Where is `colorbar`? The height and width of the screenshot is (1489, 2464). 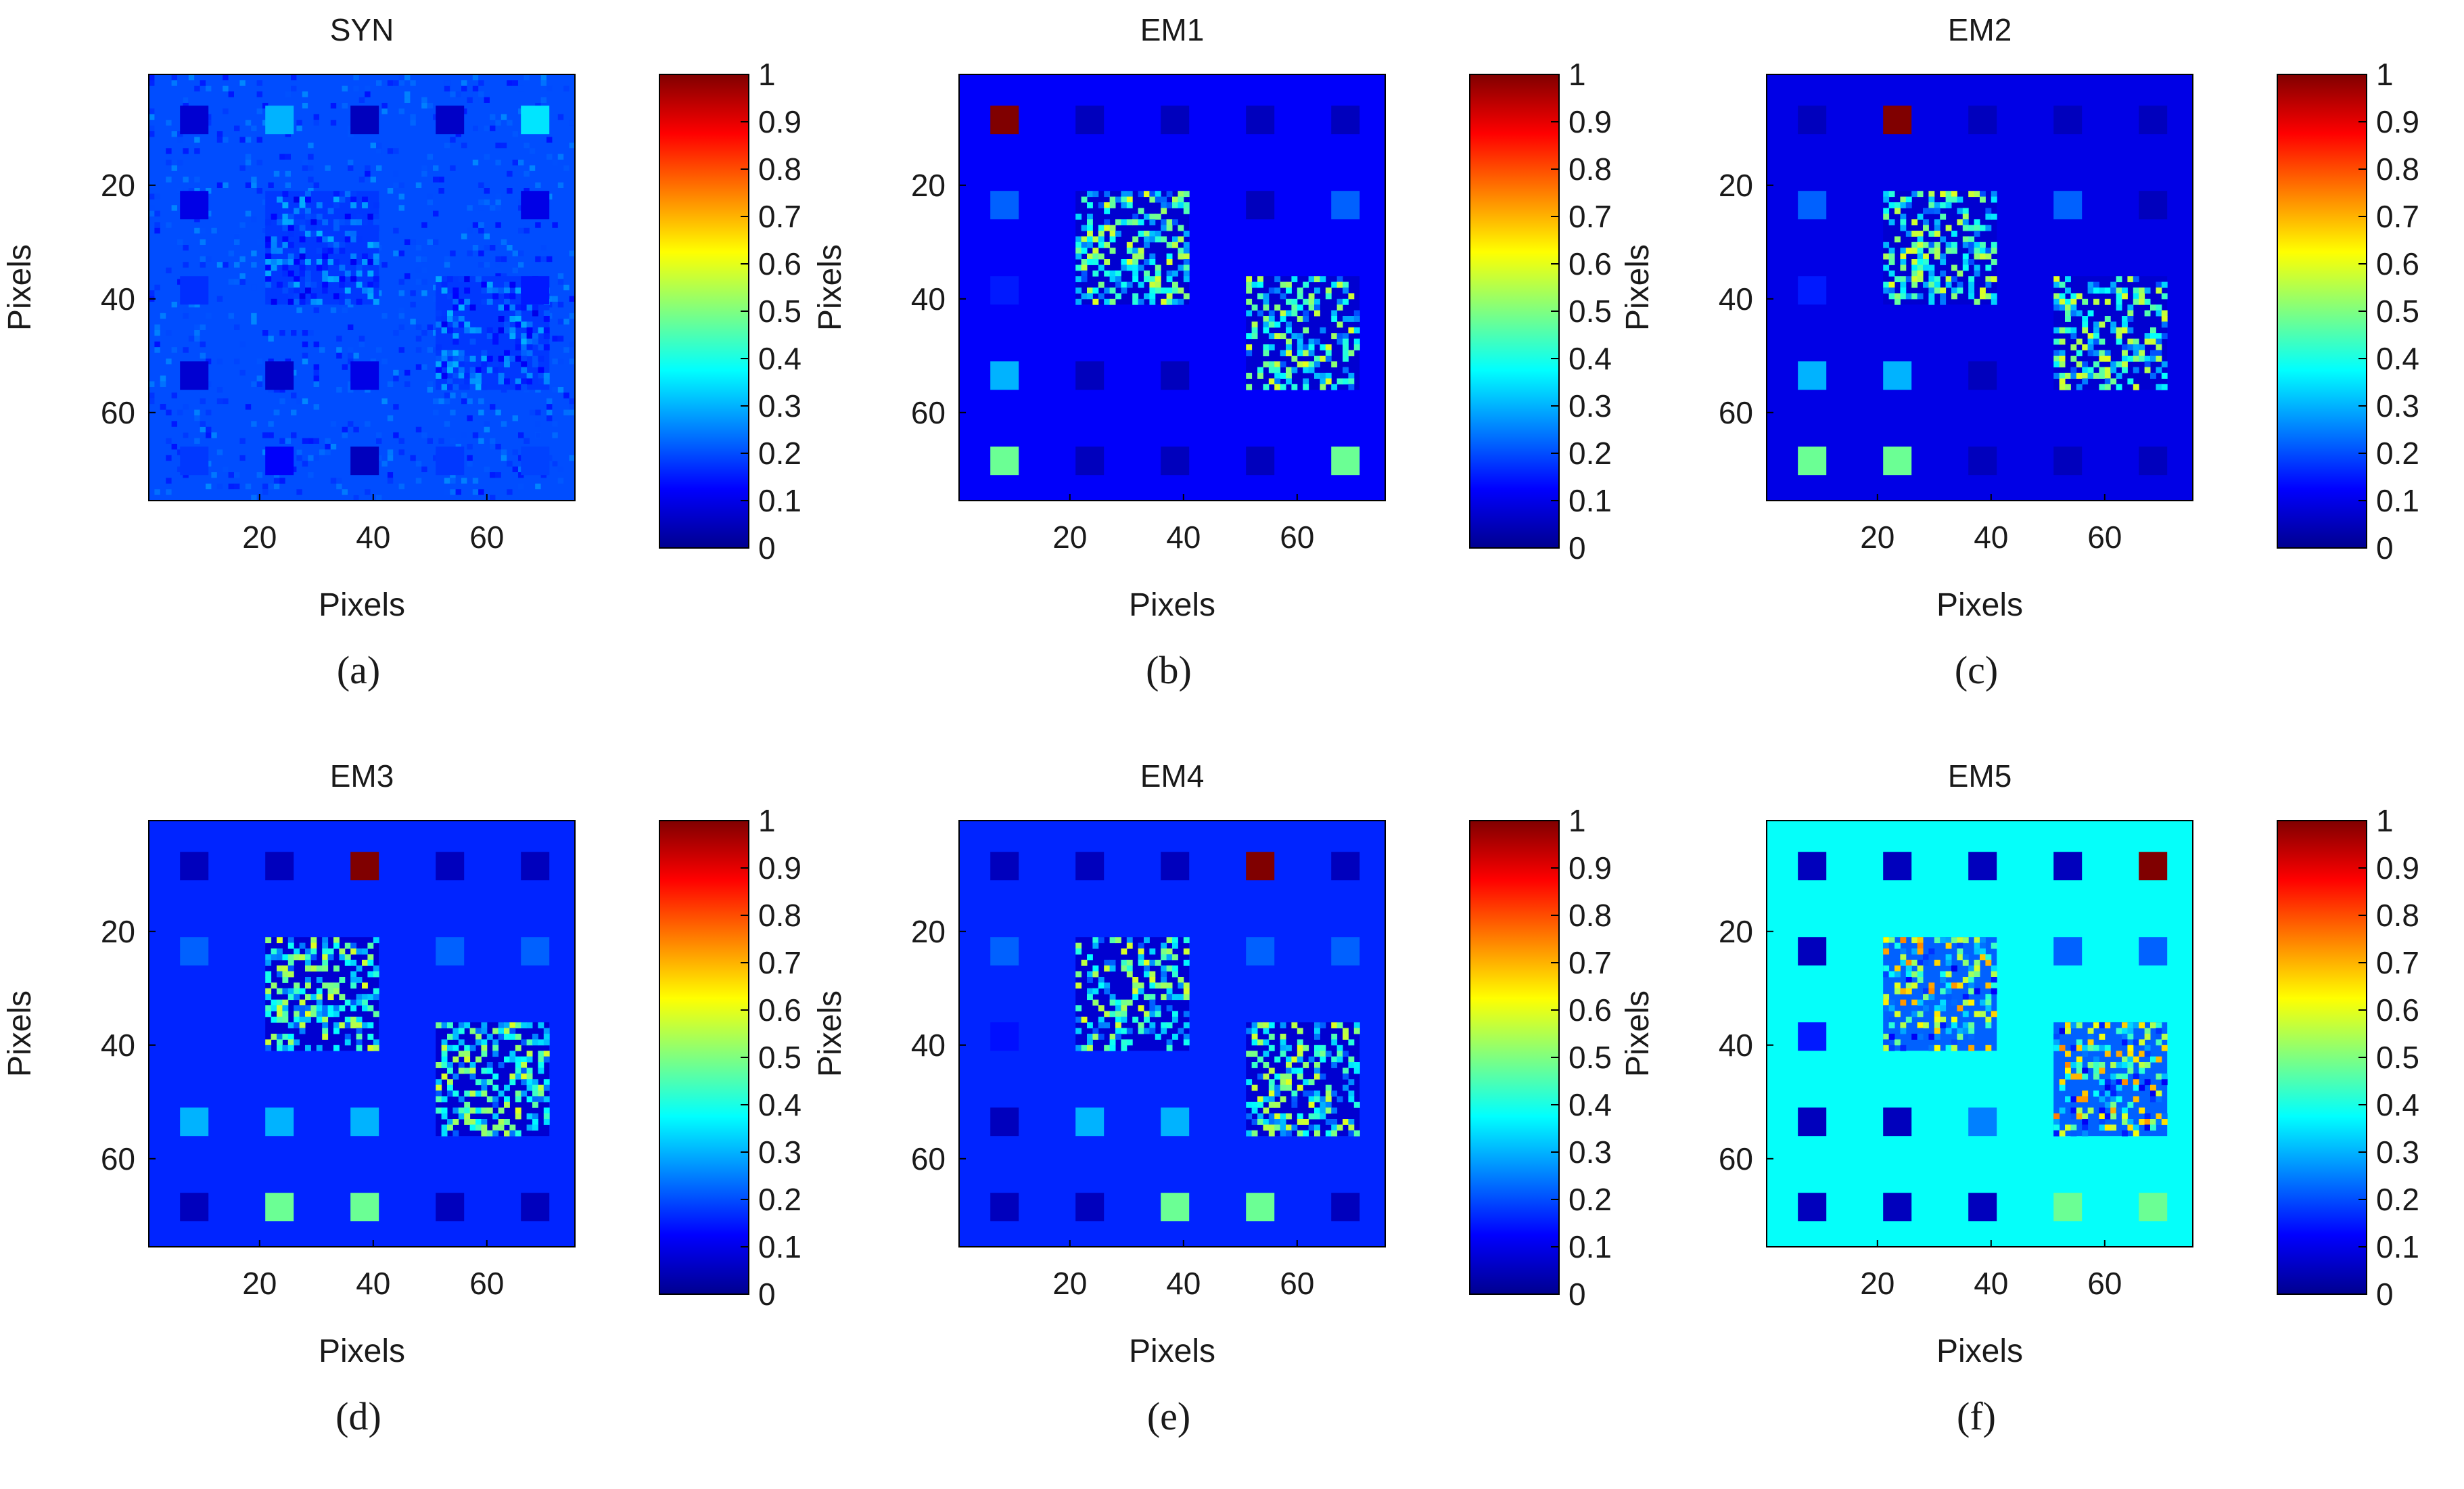
colorbar is located at coordinates (1515, 1057).